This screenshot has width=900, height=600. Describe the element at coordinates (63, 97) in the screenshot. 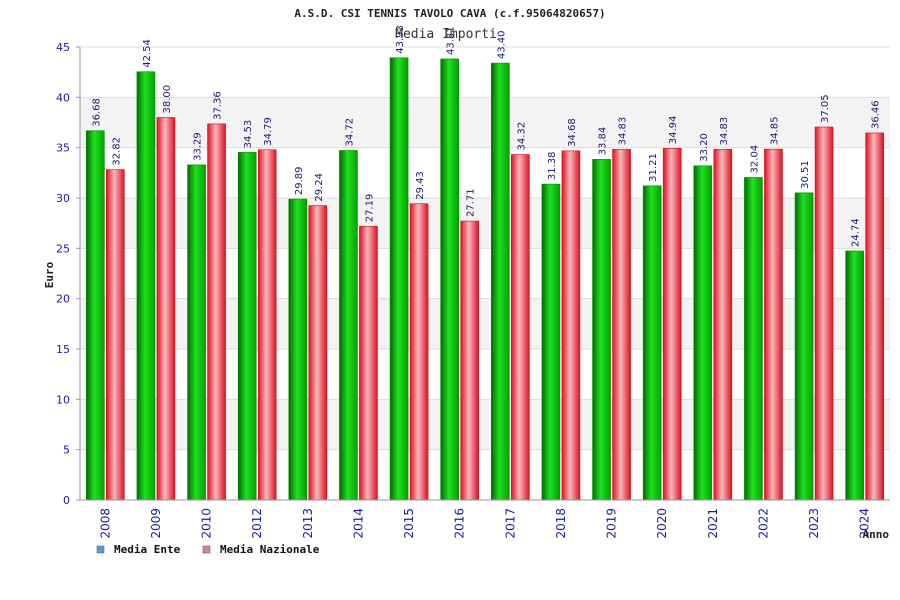

I see `y-tick-label: 40` at that location.